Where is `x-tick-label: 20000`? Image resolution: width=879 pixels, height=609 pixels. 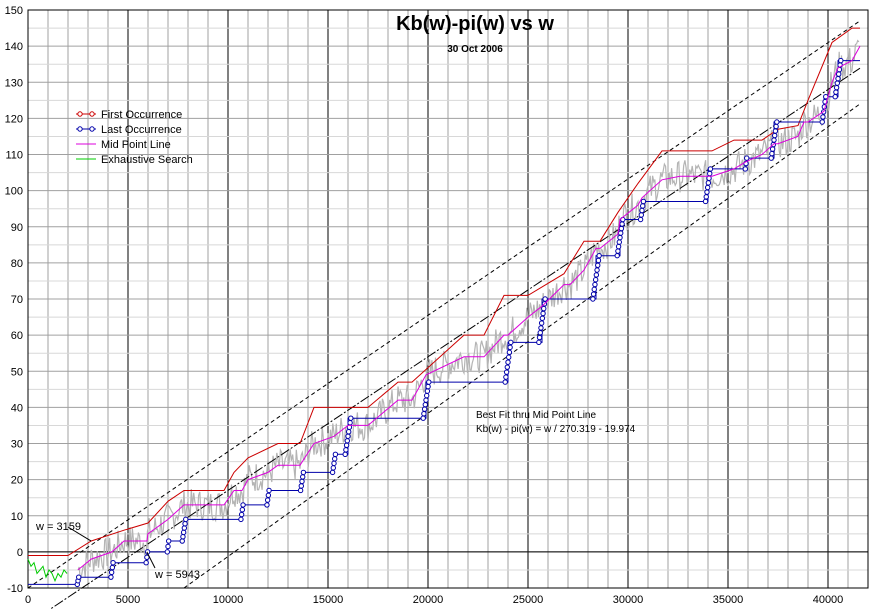 x-tick-label: 20000 is located at coordinates (428, 600).